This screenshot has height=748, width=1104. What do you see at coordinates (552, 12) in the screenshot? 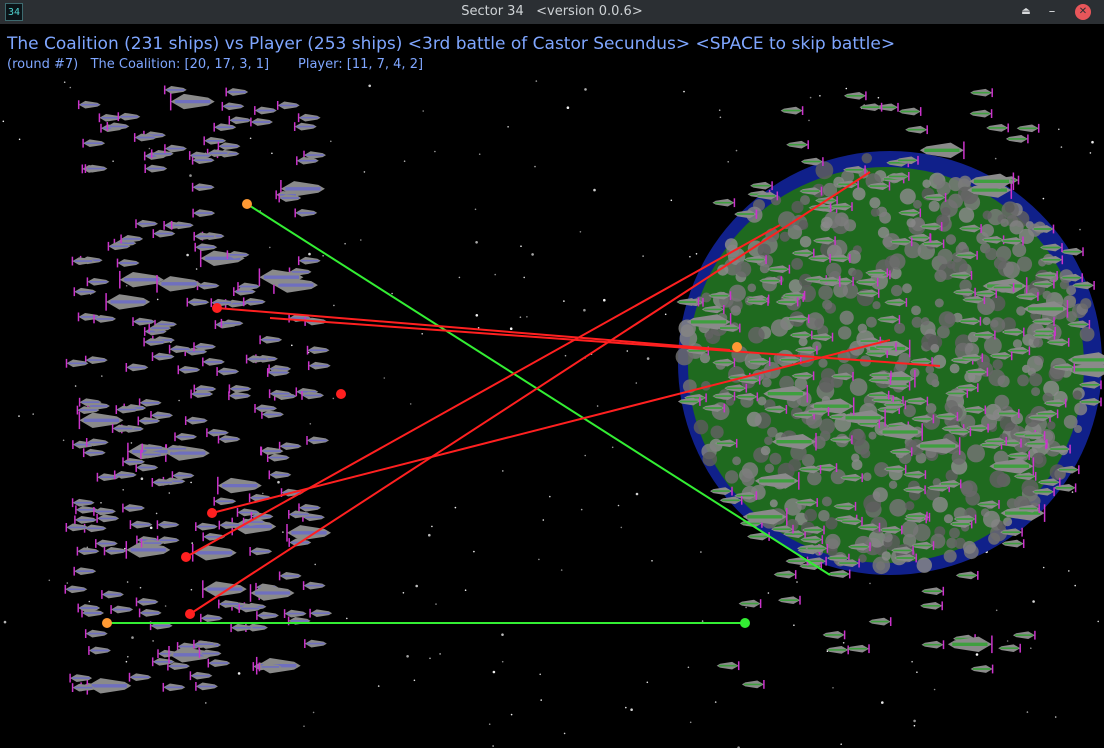
I see `title-bar: 34 Sector 34 <version 0.0.6> ⏏ – ✕` at bounding box center [552, 12].